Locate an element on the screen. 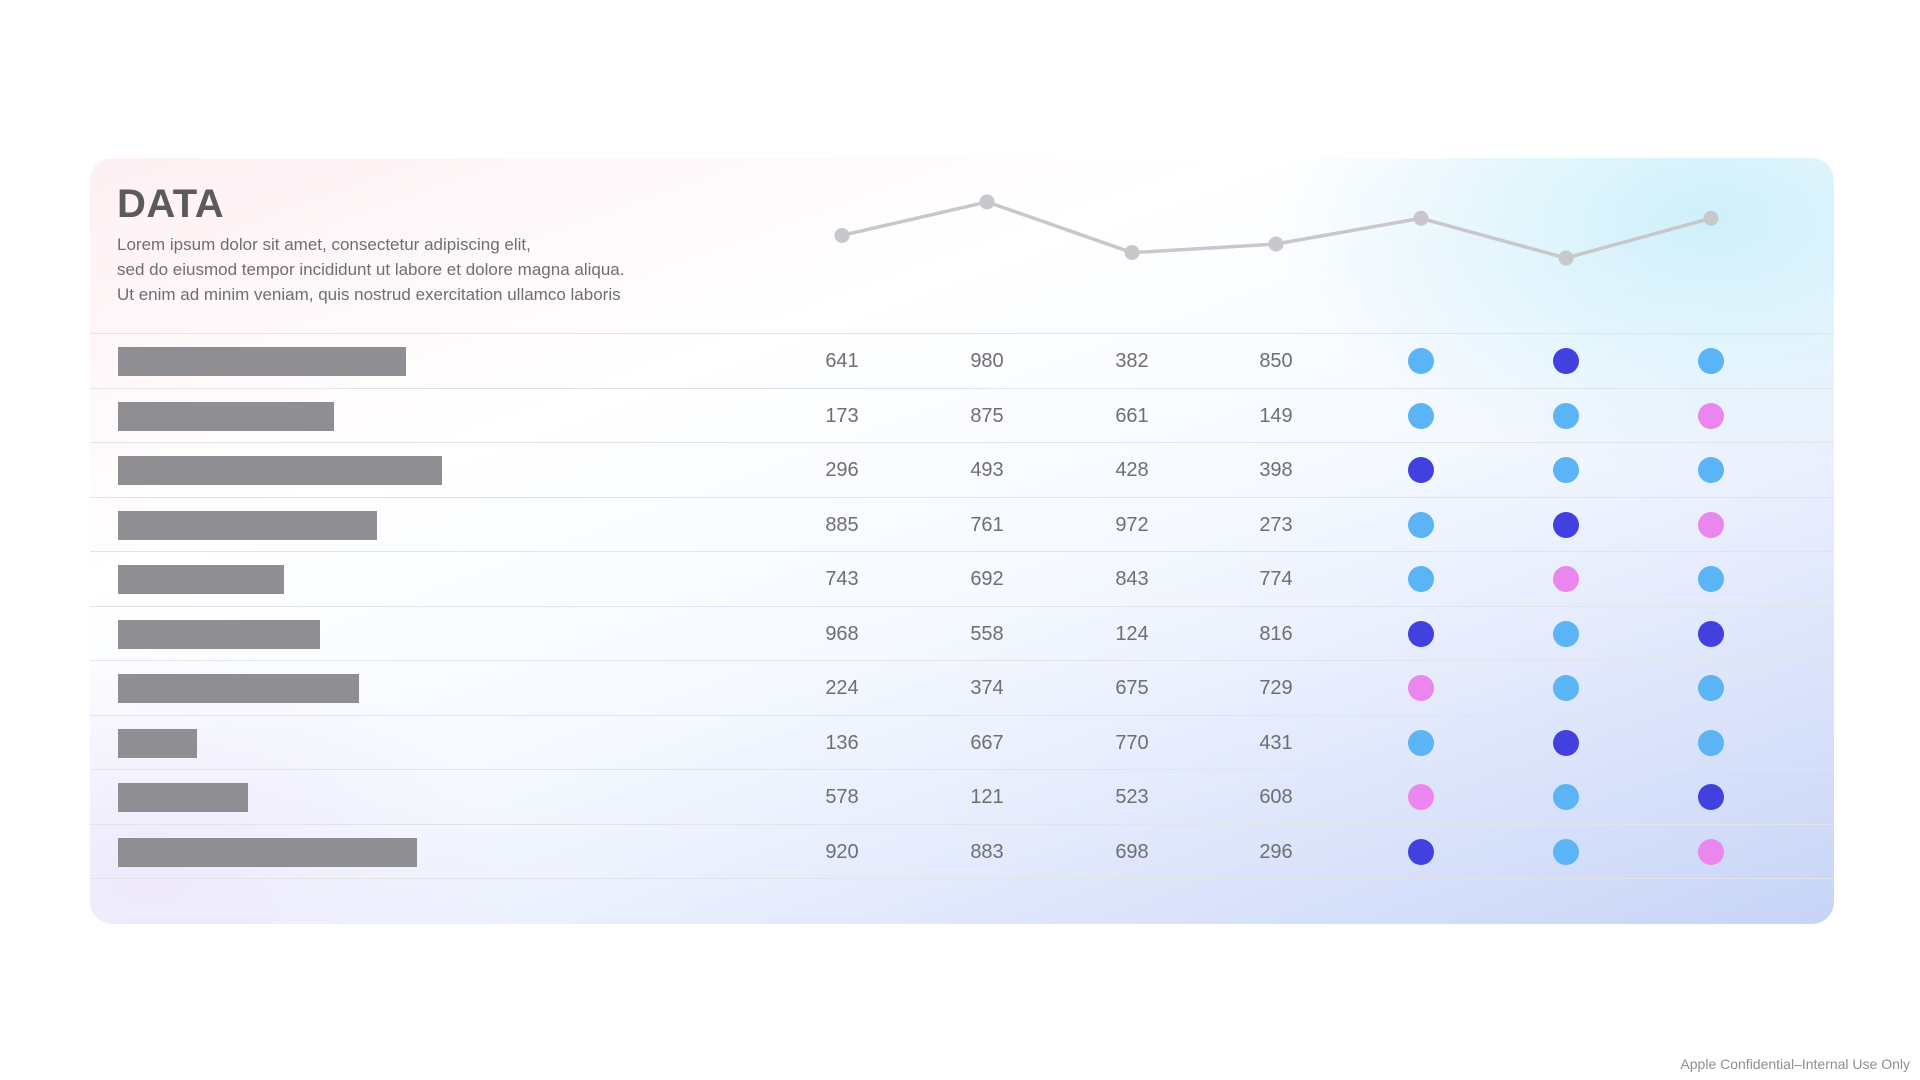  table-row: 885 761 972 273 is located at coordinates (962, 523).